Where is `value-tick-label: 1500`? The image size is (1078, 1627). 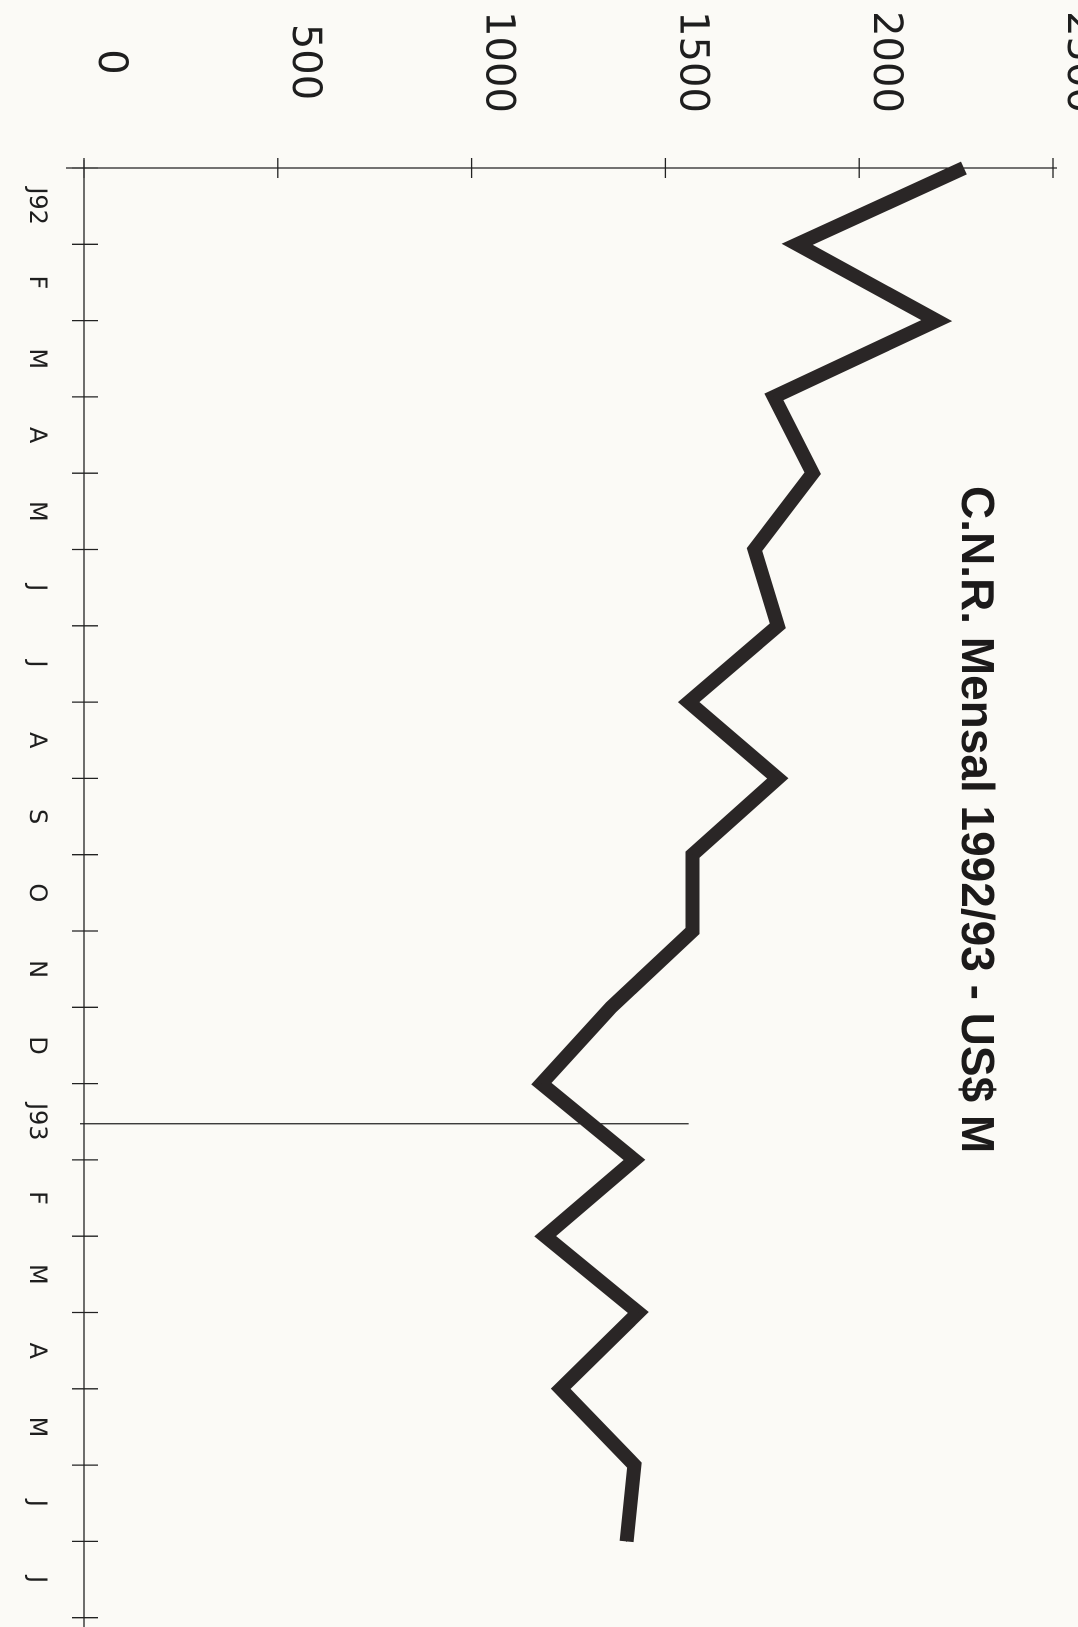 value-tick-label: 1500 is located at coordinates (693, 62).